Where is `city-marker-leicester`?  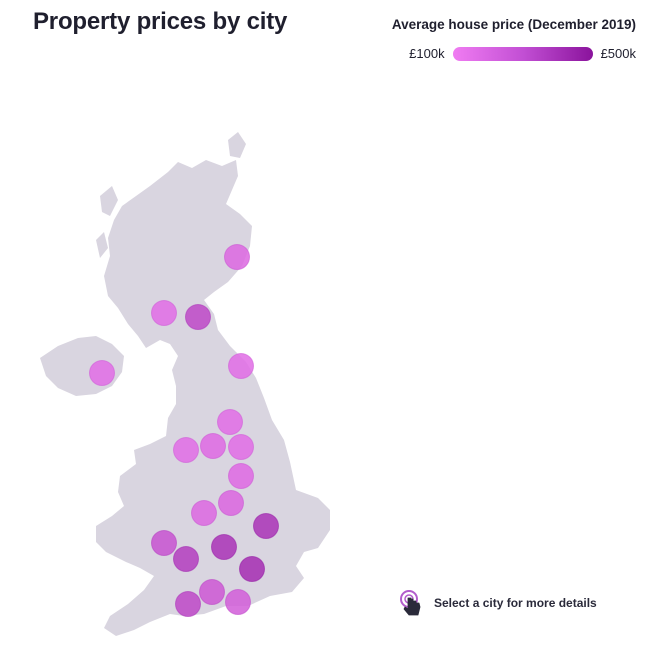 city-marker-leicester is located at coordinates (231, 503).